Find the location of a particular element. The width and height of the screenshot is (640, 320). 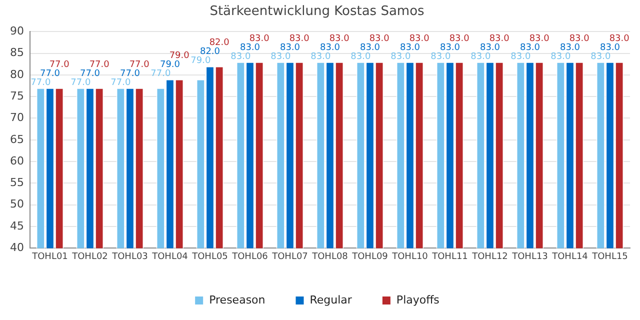

x-tick-label: TOHL07 is located at coordinates (289, 257).